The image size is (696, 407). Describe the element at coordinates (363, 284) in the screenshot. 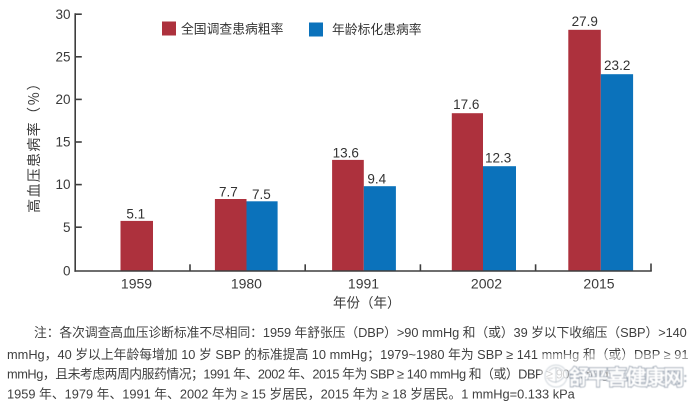

I see `svg-text: 1991` at that location.